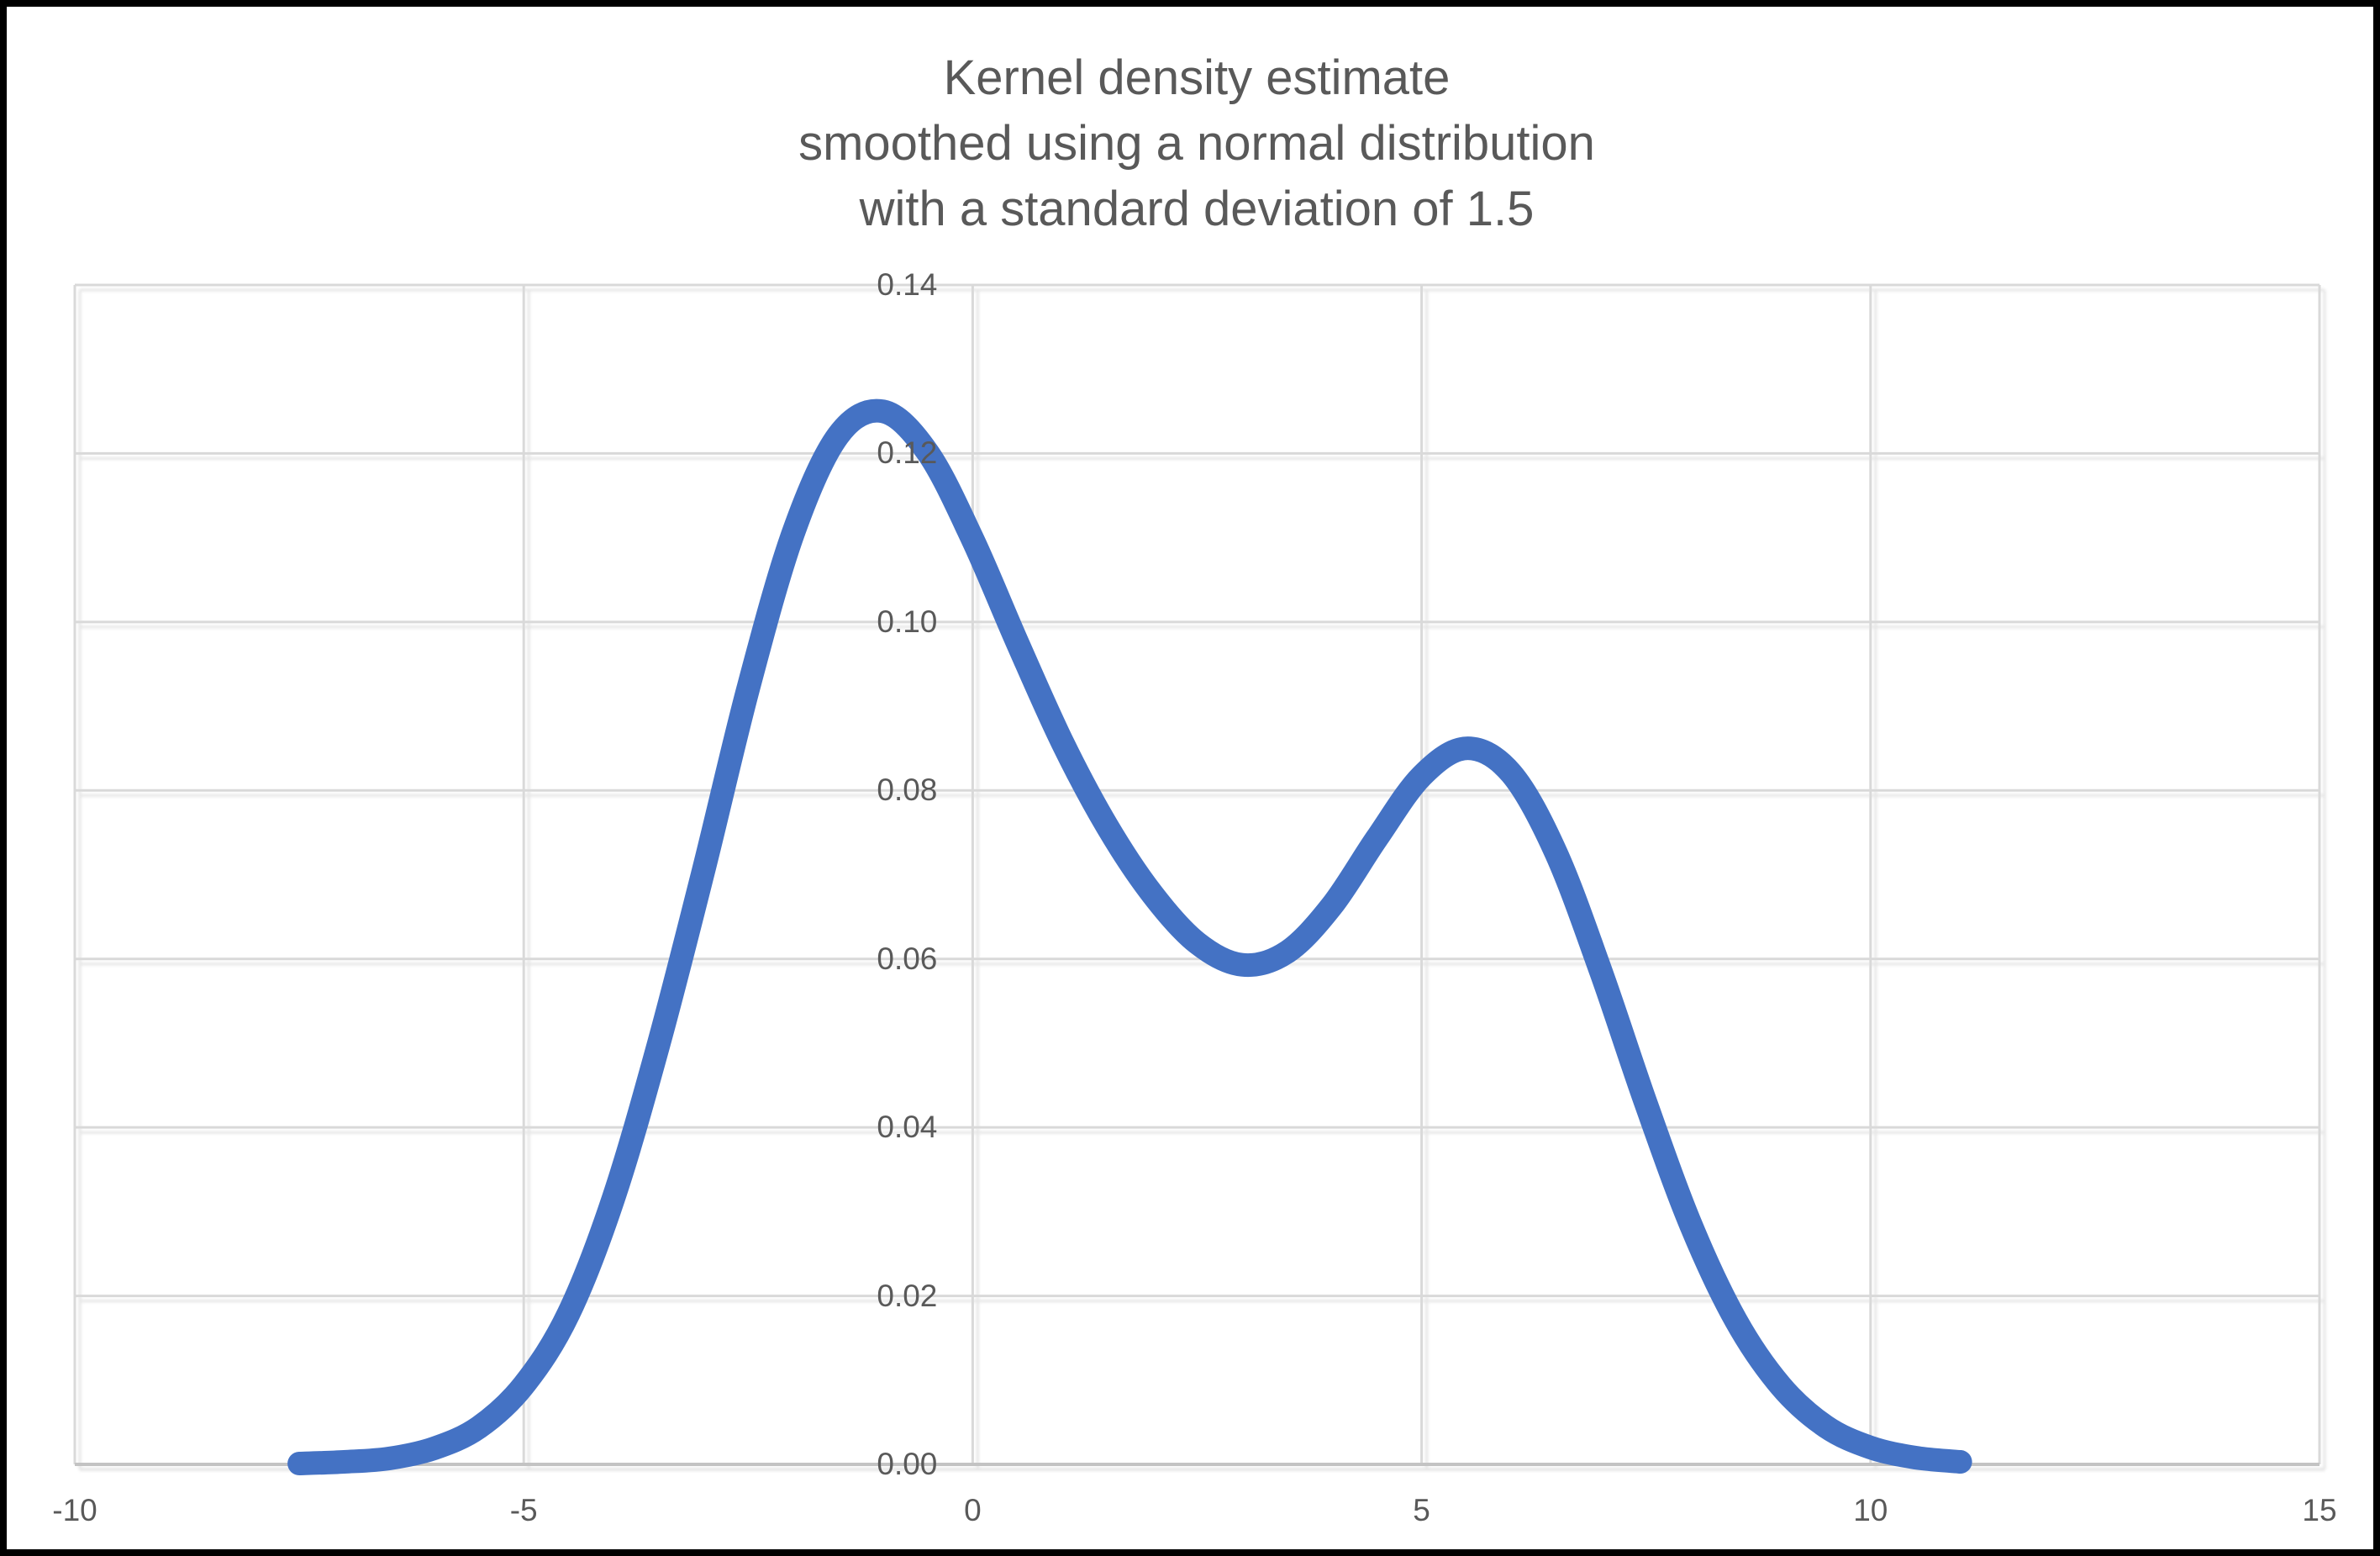 The height and width of the screenshot is (1556, 2380). What do you see at coordinates (75, 1510) in the screenshot?
I see `x-tick-label: -10` at bounding box center [75, 1510].